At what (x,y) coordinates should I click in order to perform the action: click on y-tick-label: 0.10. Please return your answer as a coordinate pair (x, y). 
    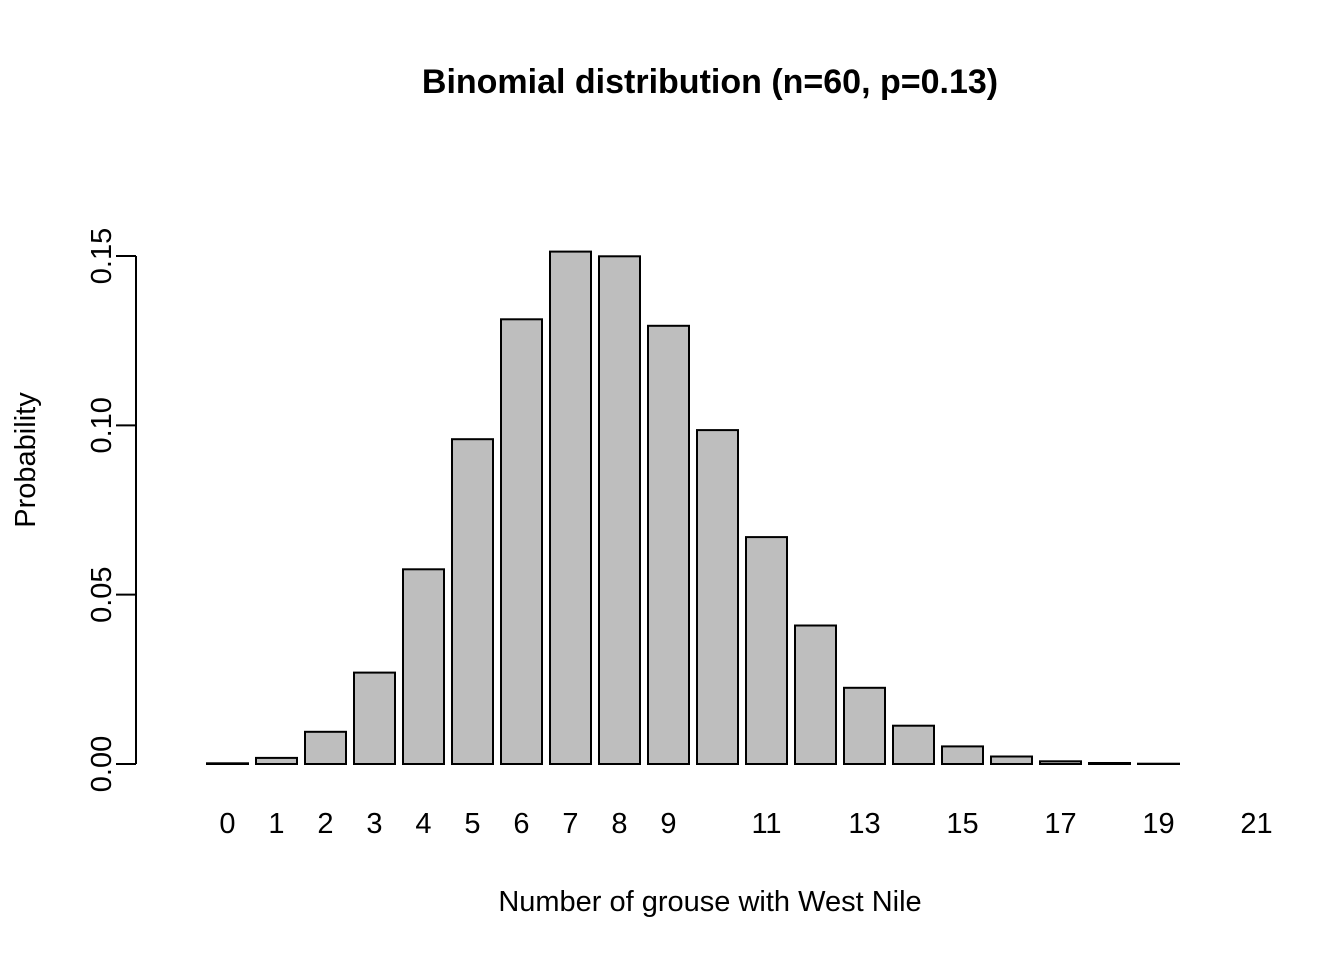
    Looking at the image, I should click on (102, 425).